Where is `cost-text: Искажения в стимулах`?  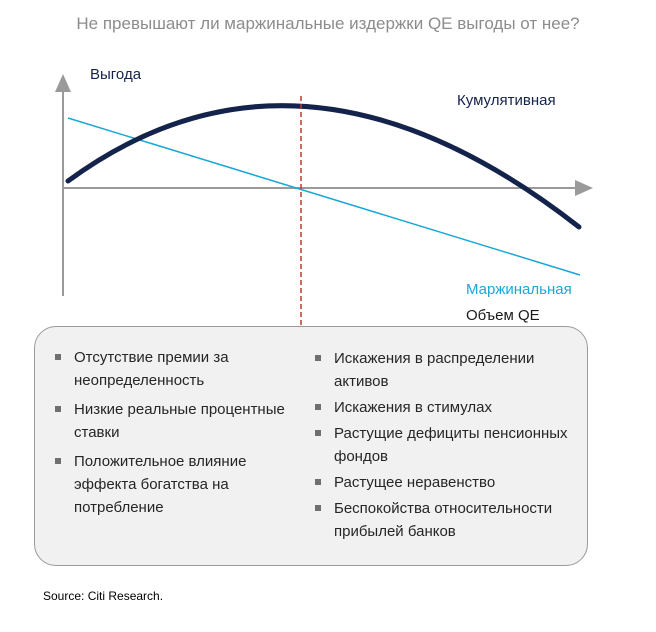 cost-text: Искажения в стимулах is located at coordinates (413, 407).